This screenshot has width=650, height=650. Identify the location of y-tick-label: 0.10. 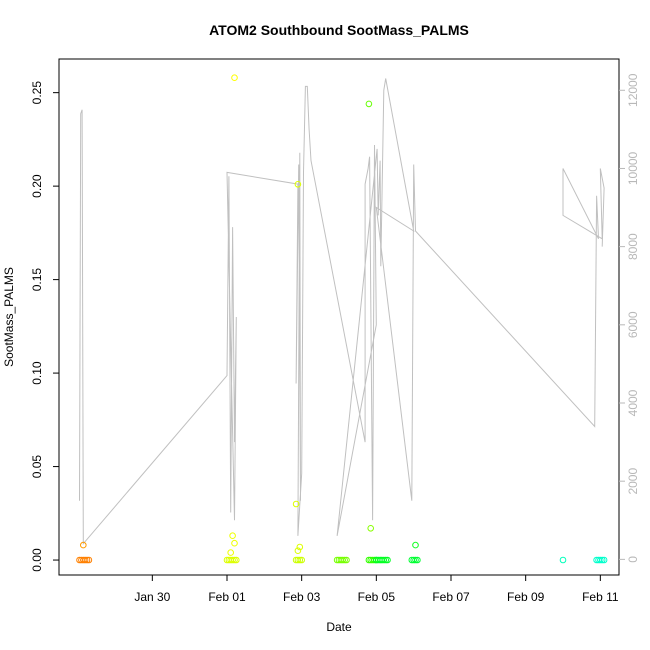
(37, 373).